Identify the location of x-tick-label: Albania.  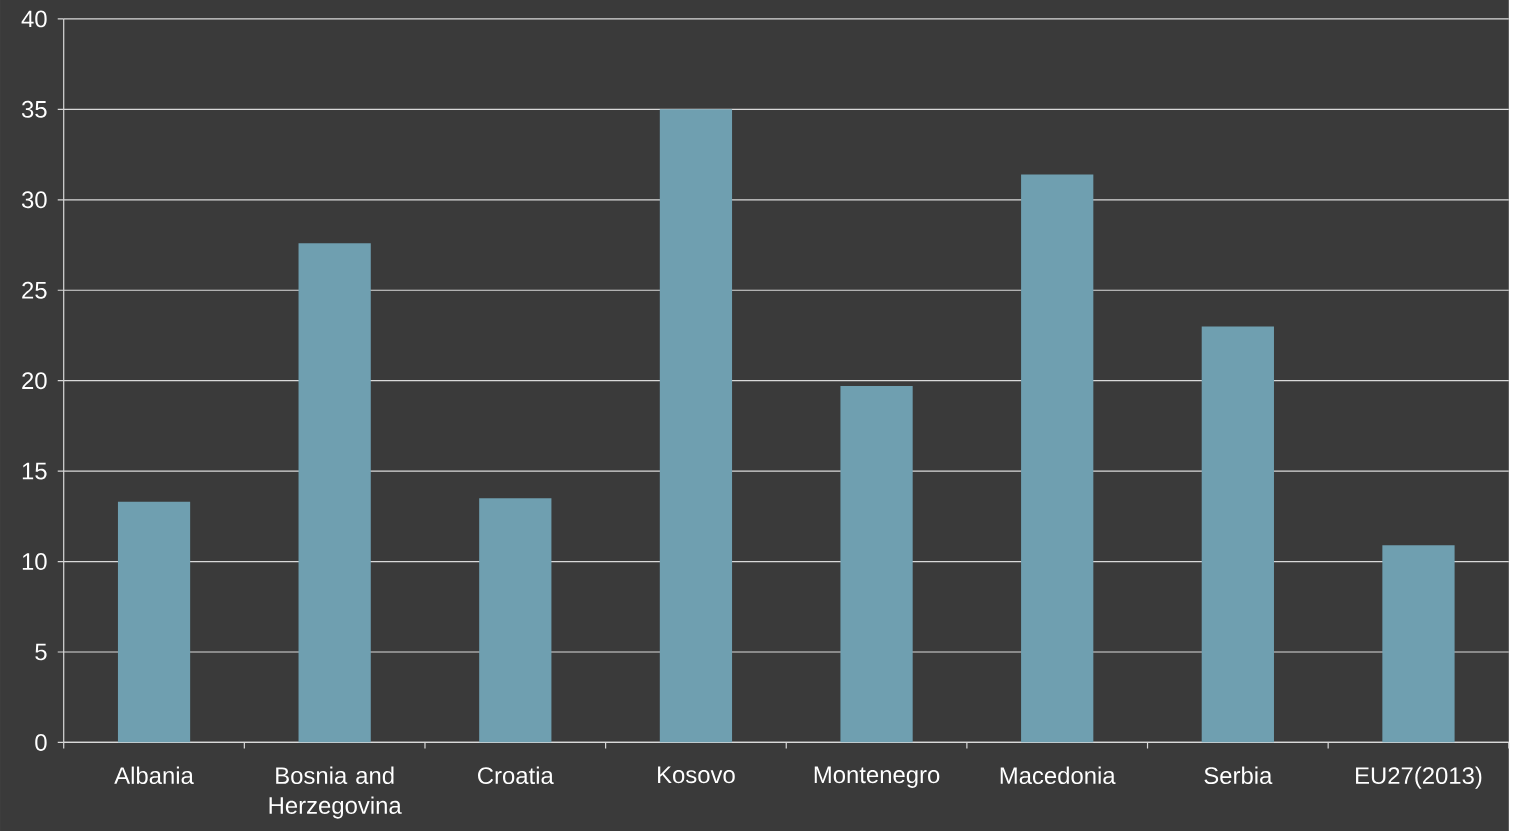
(154, 775).